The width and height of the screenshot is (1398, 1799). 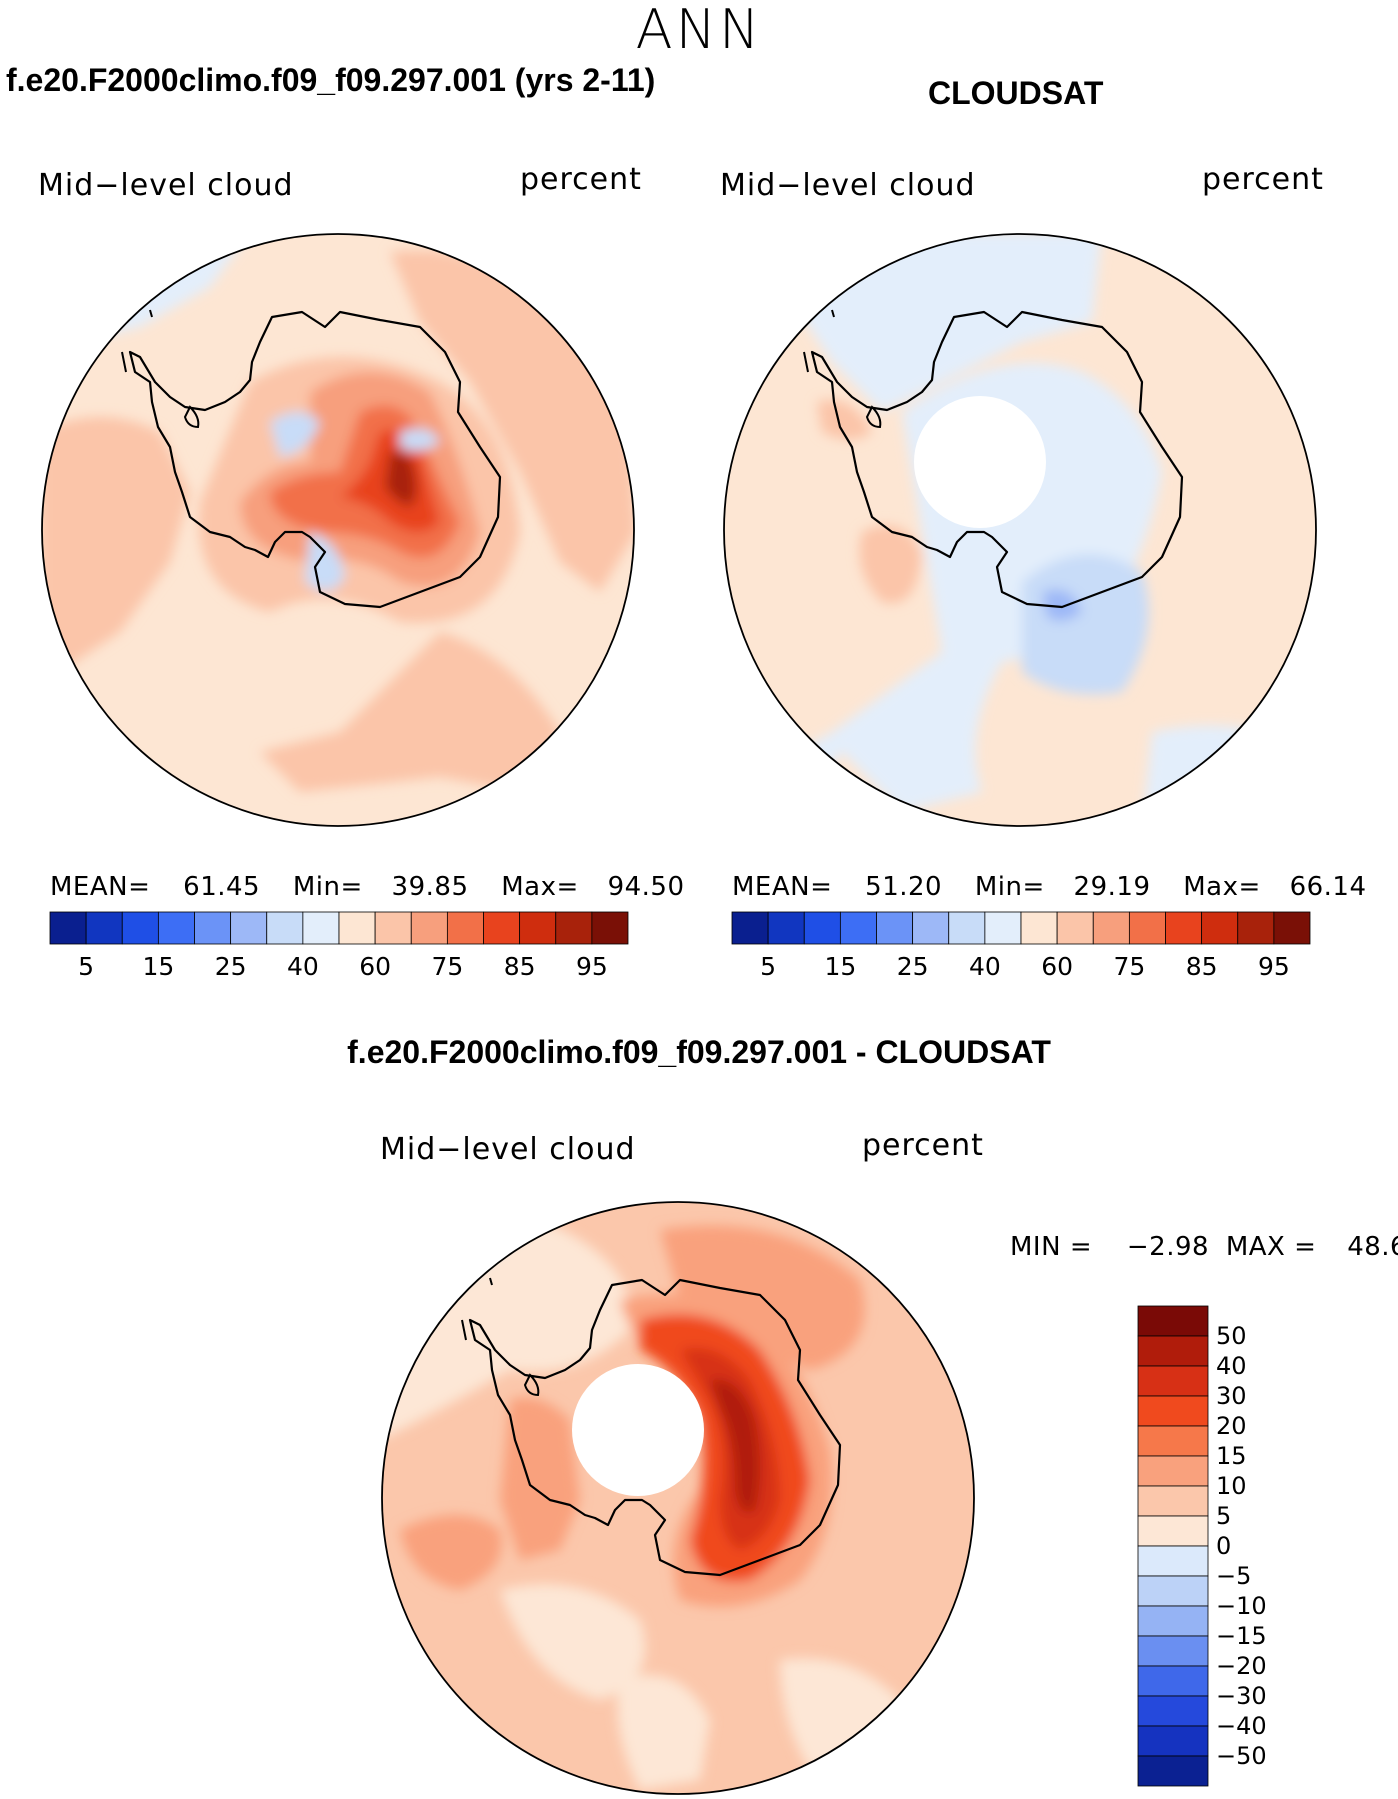 I want to click on obs-colorbar-tick-label: 5, so click(x=768, y=966).